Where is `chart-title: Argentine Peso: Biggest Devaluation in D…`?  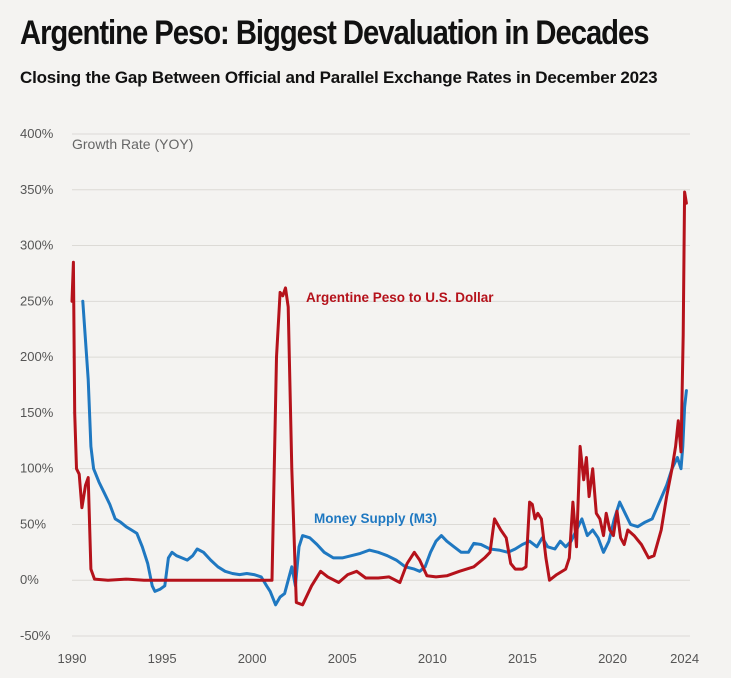 chart-title: Argentine Peso: Biggest Devaluation in D… is located at coordinates (335, 33).